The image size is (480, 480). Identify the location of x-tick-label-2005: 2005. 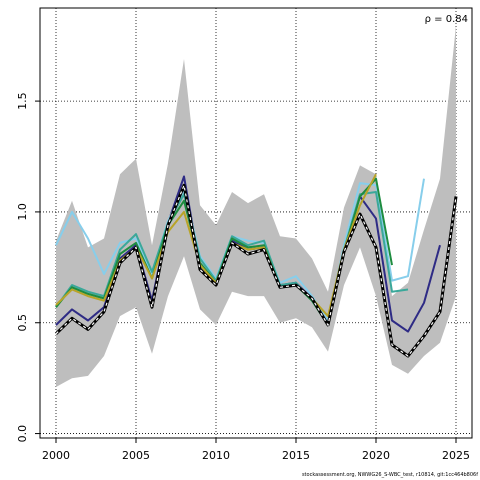
(136, 455).